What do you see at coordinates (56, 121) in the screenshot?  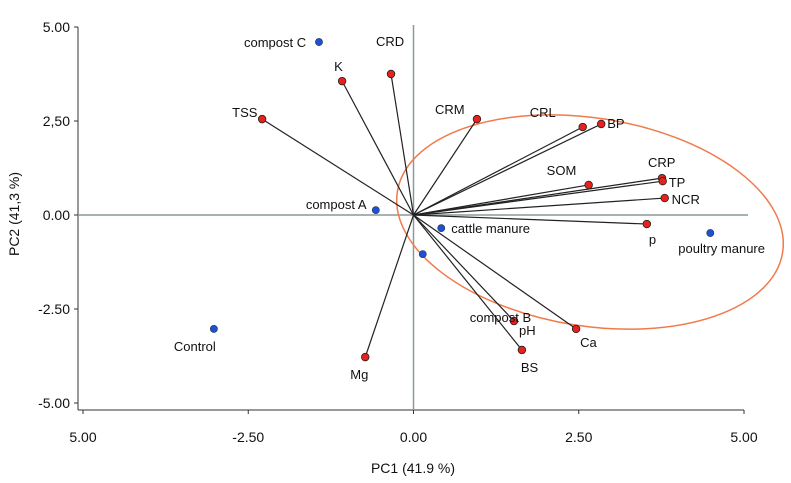 I see `y-tick-label: 2,50` at bounding box center [56, 121].